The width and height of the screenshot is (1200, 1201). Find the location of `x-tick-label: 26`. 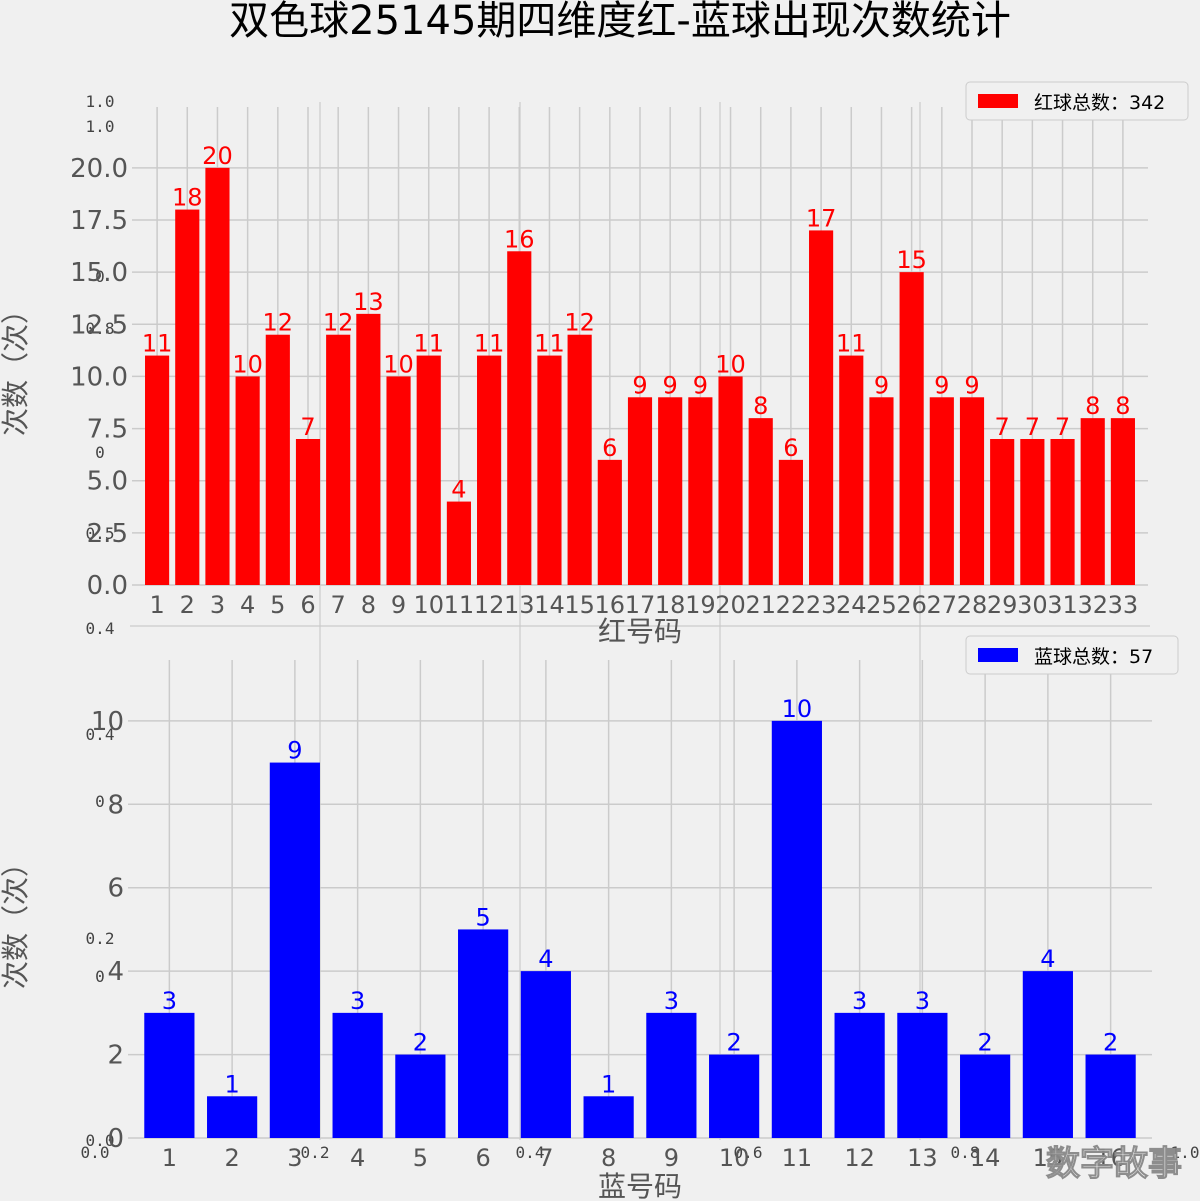

x-tick-label: 26 is located at coordinates (911, 605).